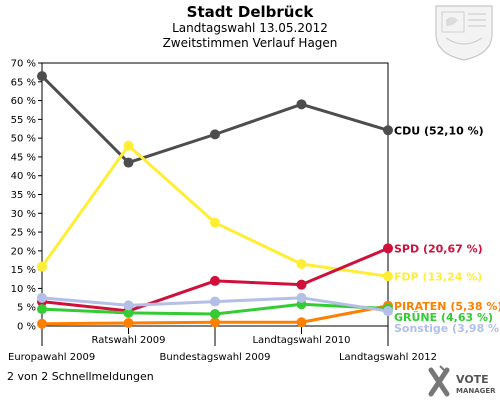 This screenshot has height=400, width=500. What do you see at coordinates (80, 376) in the screenshot?
I see `footer-message: 2 von 2 Schnellmeldungen` at bounding box center [80, 376].